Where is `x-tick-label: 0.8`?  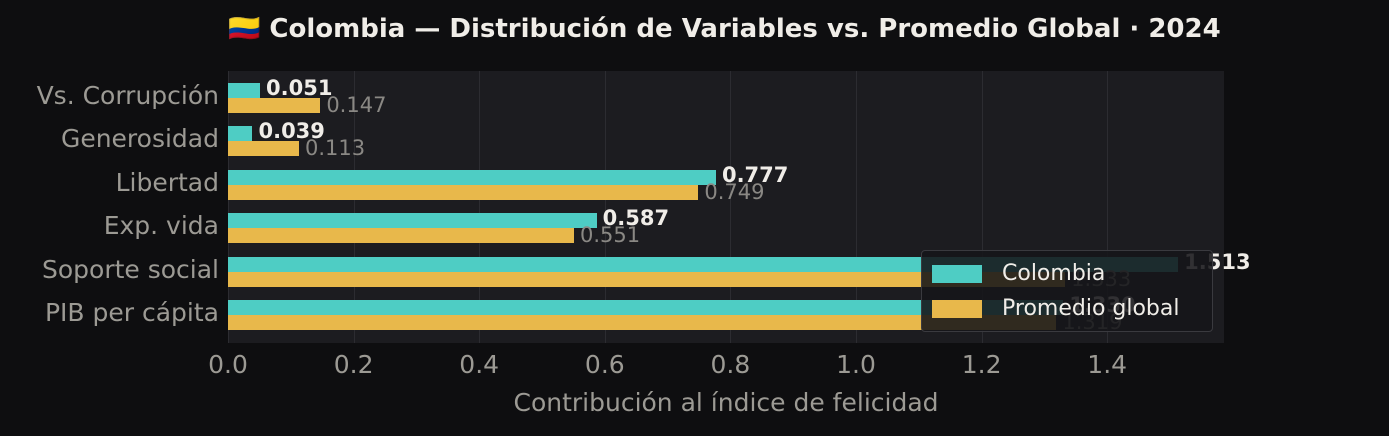 x-tick-label: 0.8 is located at coordinates (730, 364).